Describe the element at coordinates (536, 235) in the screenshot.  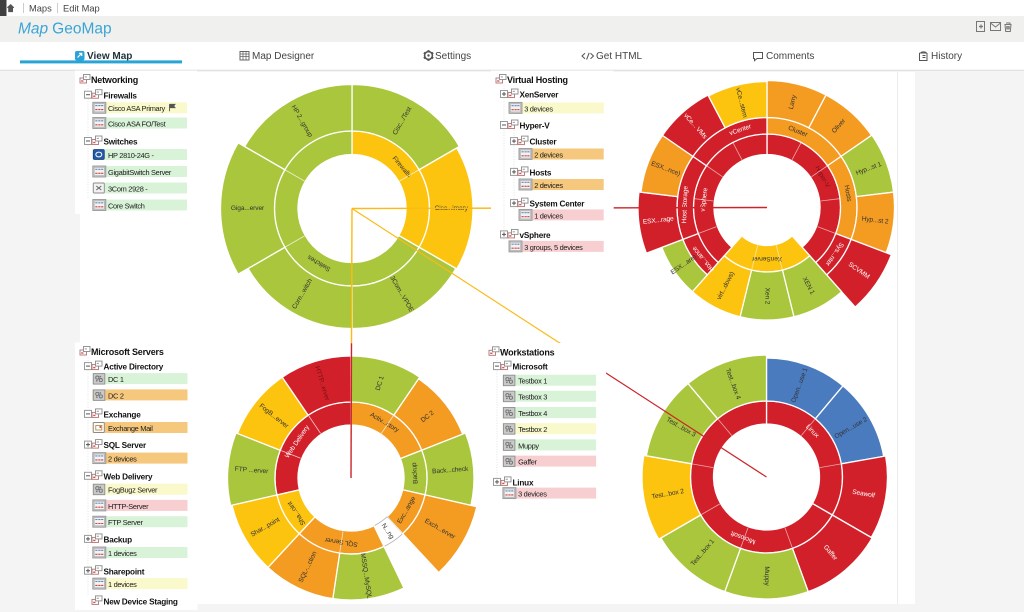
I see `svg-text: vSphere` at that location.